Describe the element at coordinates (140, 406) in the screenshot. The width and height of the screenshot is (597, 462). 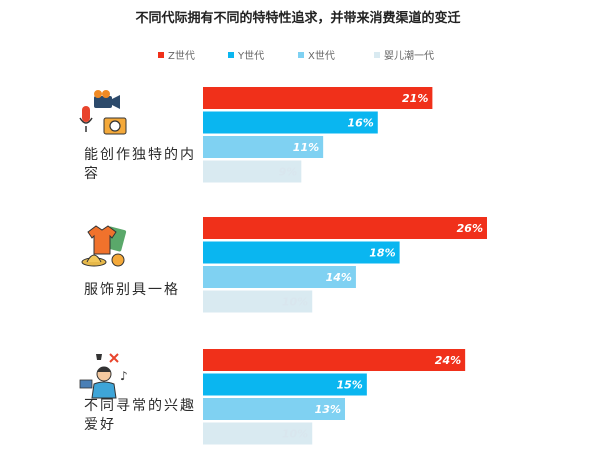
I see `category-label: 不同寻常的兴趣` at that location.